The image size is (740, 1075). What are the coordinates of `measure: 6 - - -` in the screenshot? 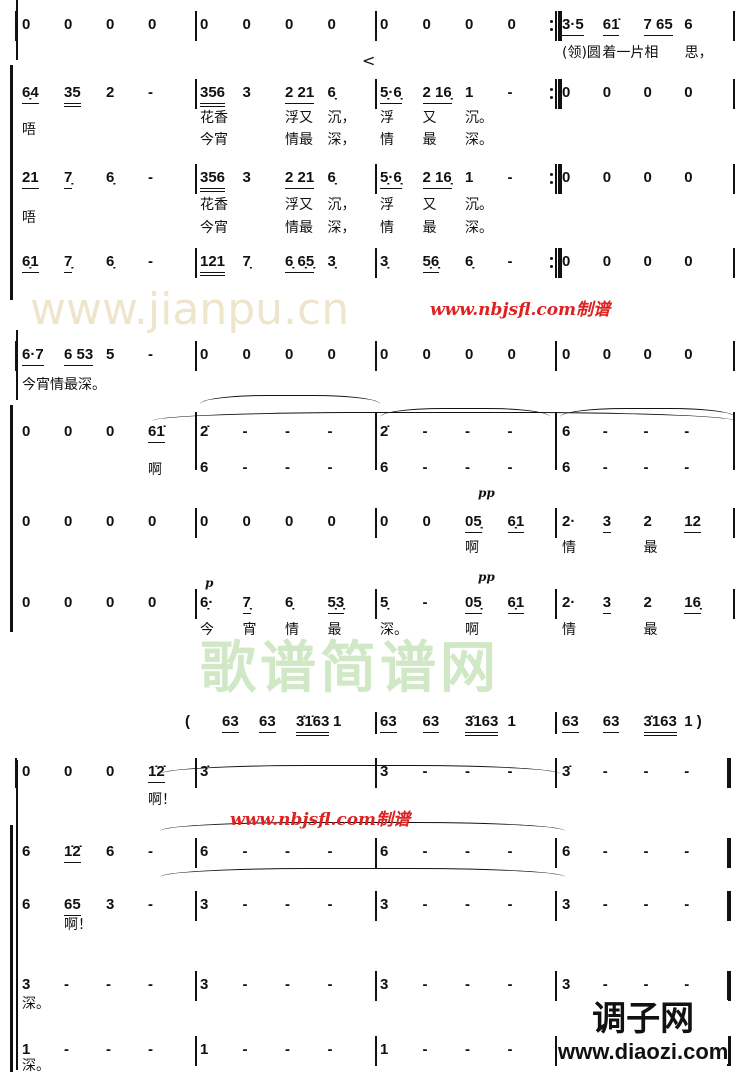 It's located at (643, 432).